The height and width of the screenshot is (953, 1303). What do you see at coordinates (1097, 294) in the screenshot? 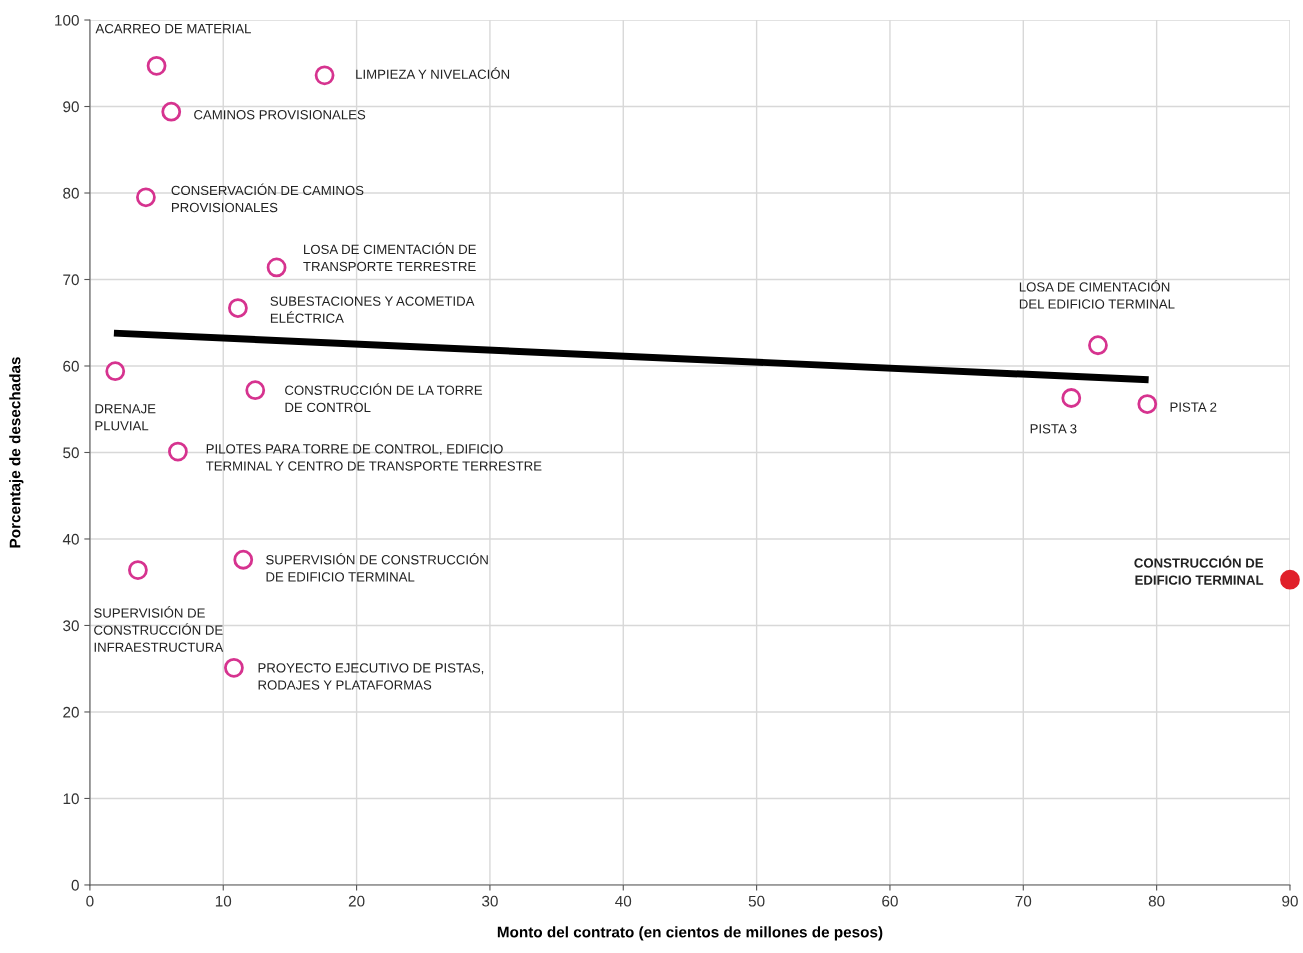
I see `annotation: LOSA DE CIMENTACIÓN DEL EDIFICIO TERMINAL` at bounding box center [1097, 294].